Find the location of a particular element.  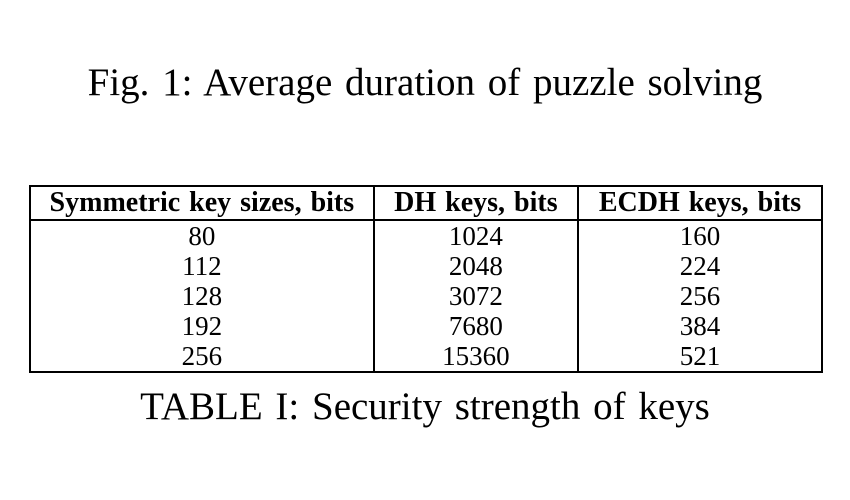

table-row: 128 3072 256 is located at coordinates (426, 296).